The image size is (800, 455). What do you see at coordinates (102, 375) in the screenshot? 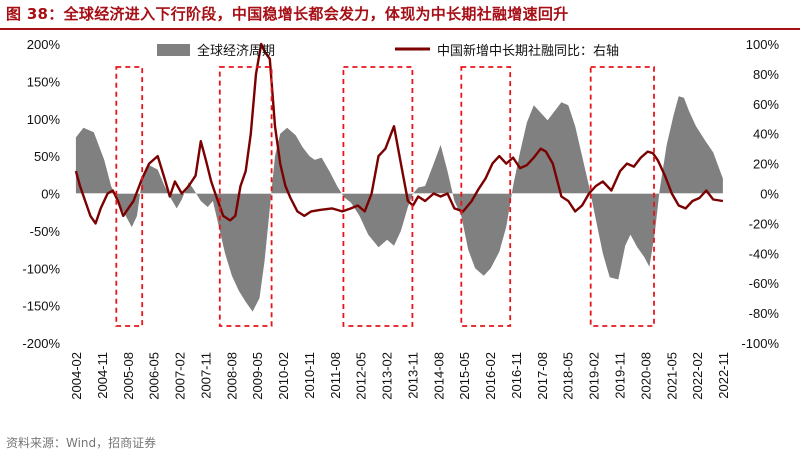
I see `x-axis-tick-label: 2004-11` at bounding box center [102, 375].